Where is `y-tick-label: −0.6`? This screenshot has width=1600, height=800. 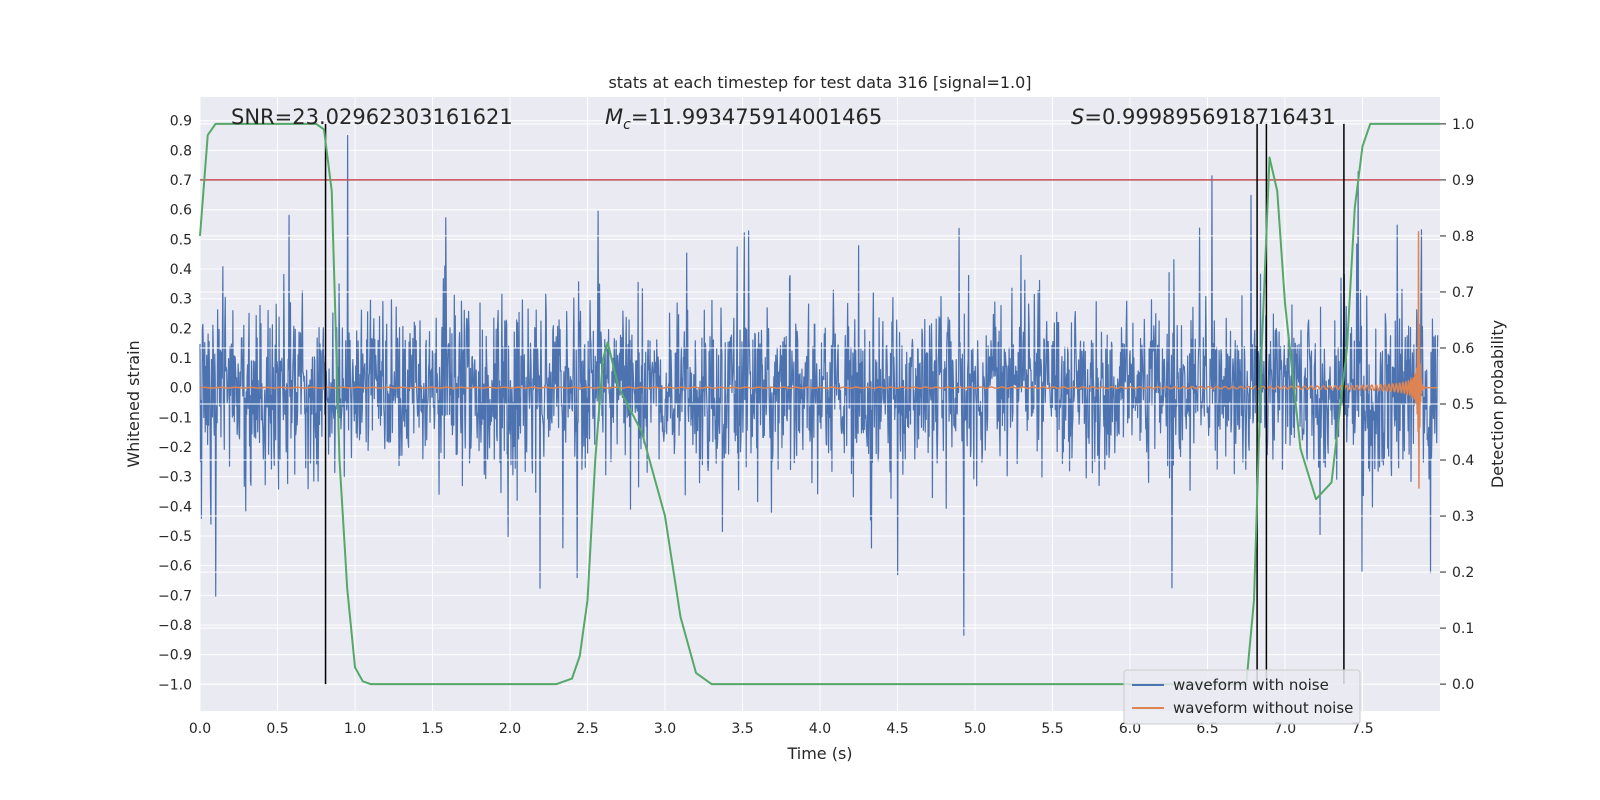 y-tick-label: −0.6 is located at coordinates (175, 567).